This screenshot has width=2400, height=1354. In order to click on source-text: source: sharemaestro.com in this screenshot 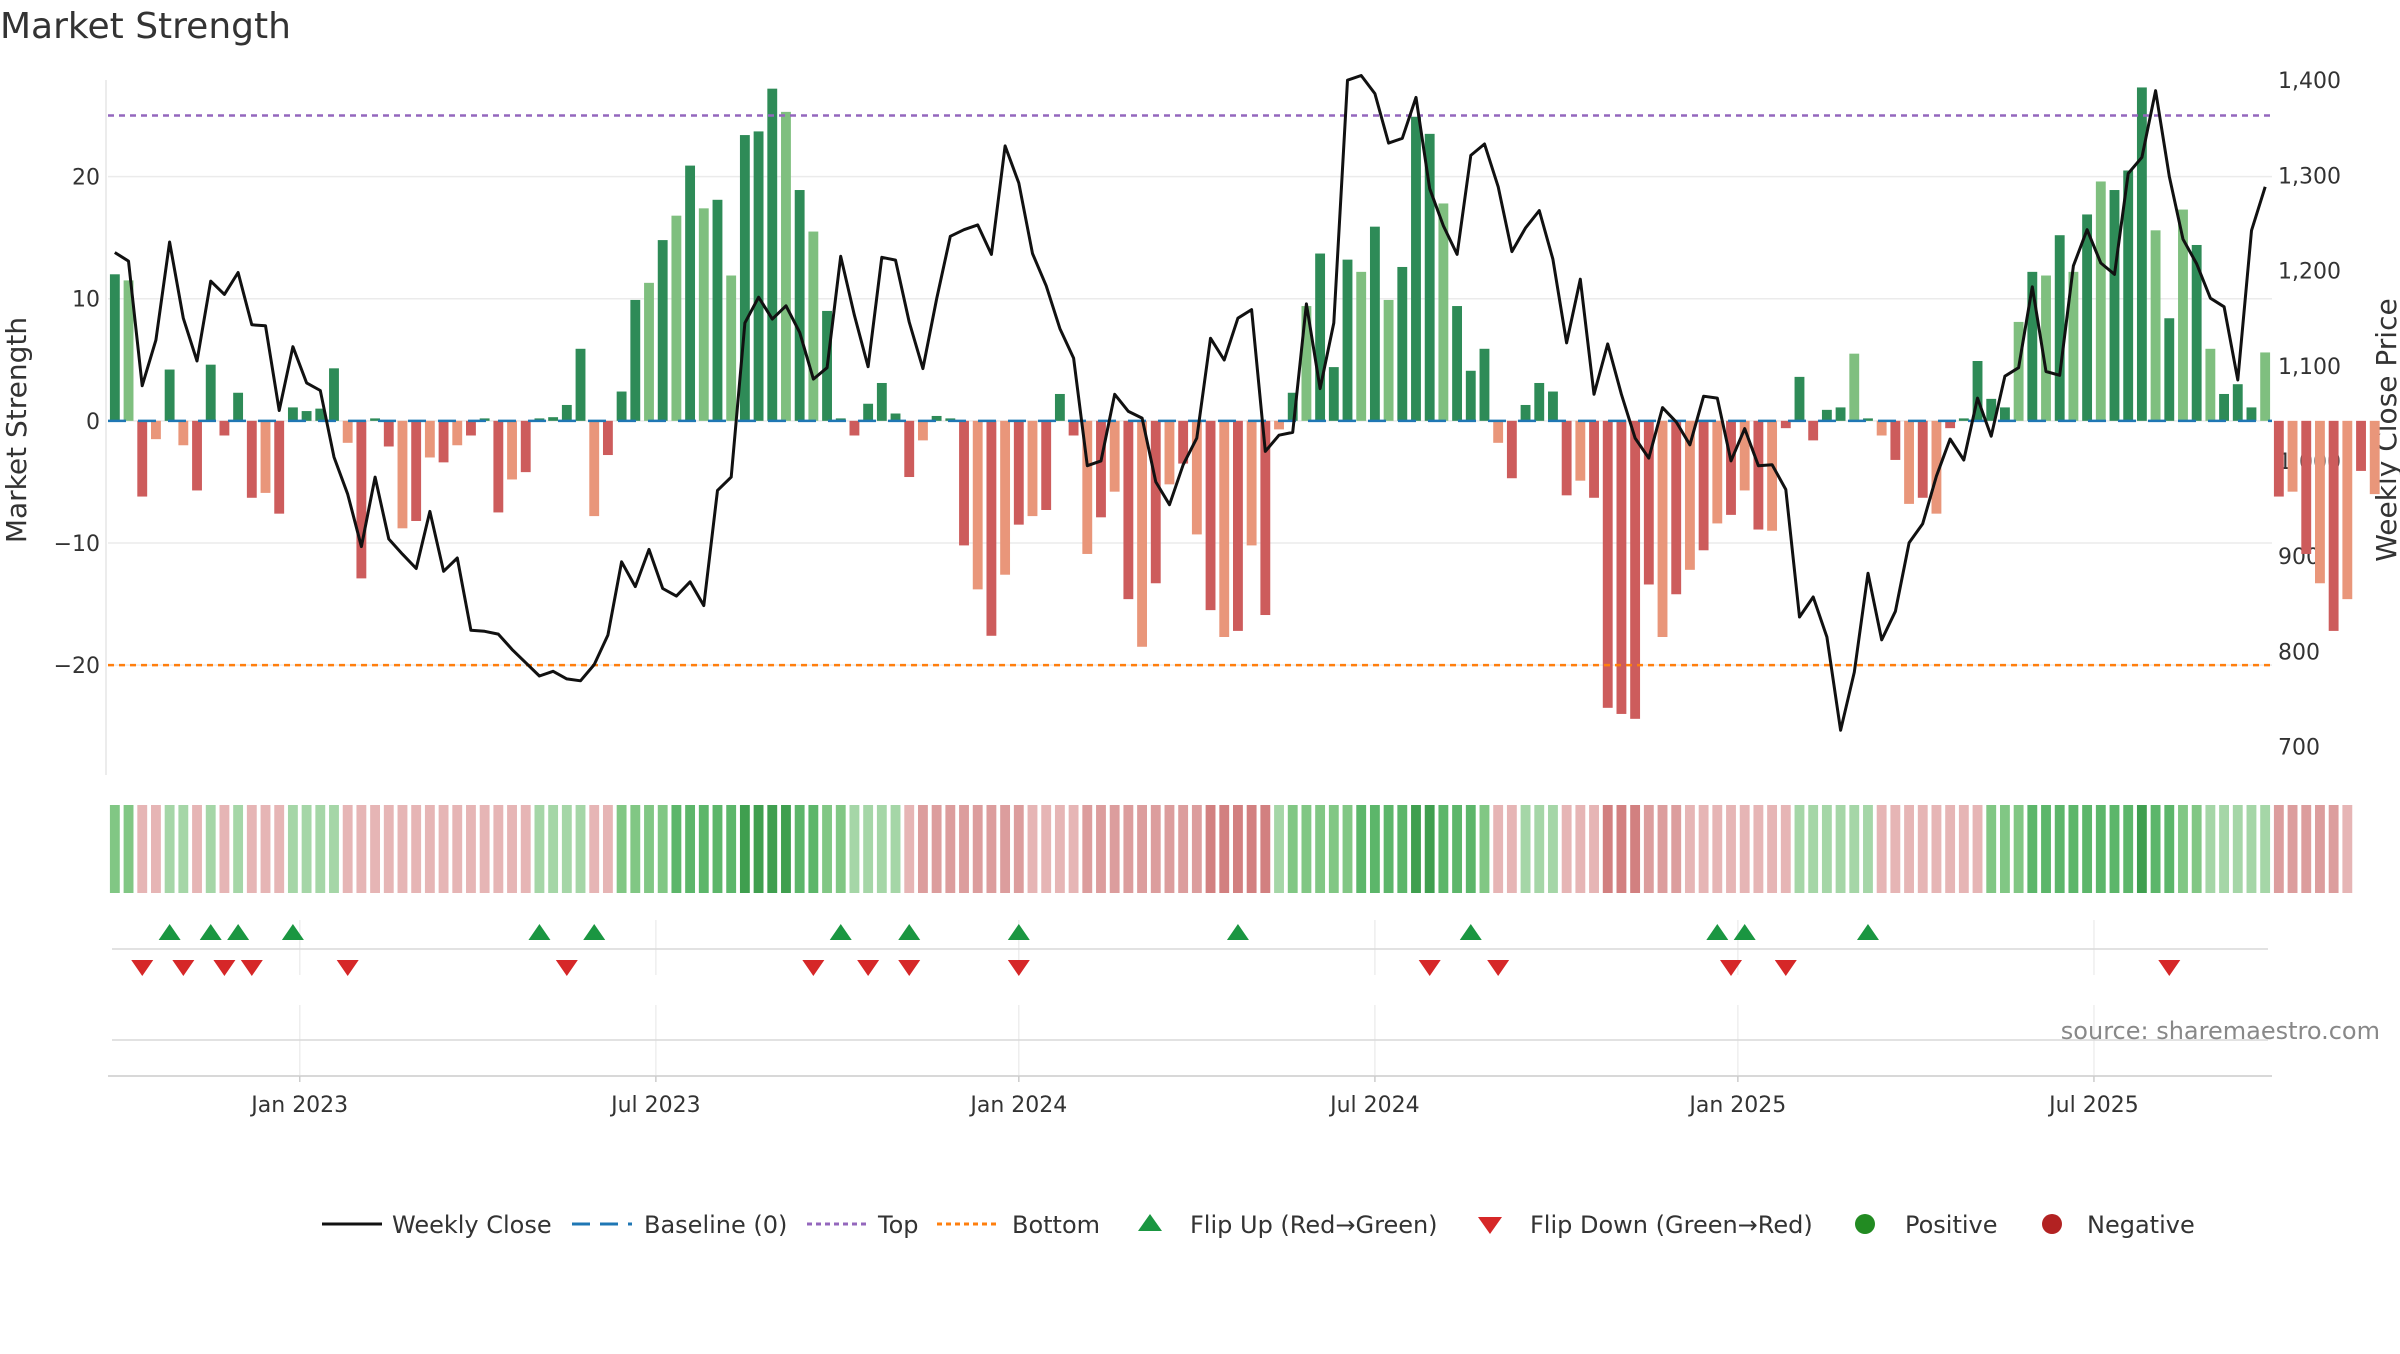, I will do `click(2220, 1031)`.